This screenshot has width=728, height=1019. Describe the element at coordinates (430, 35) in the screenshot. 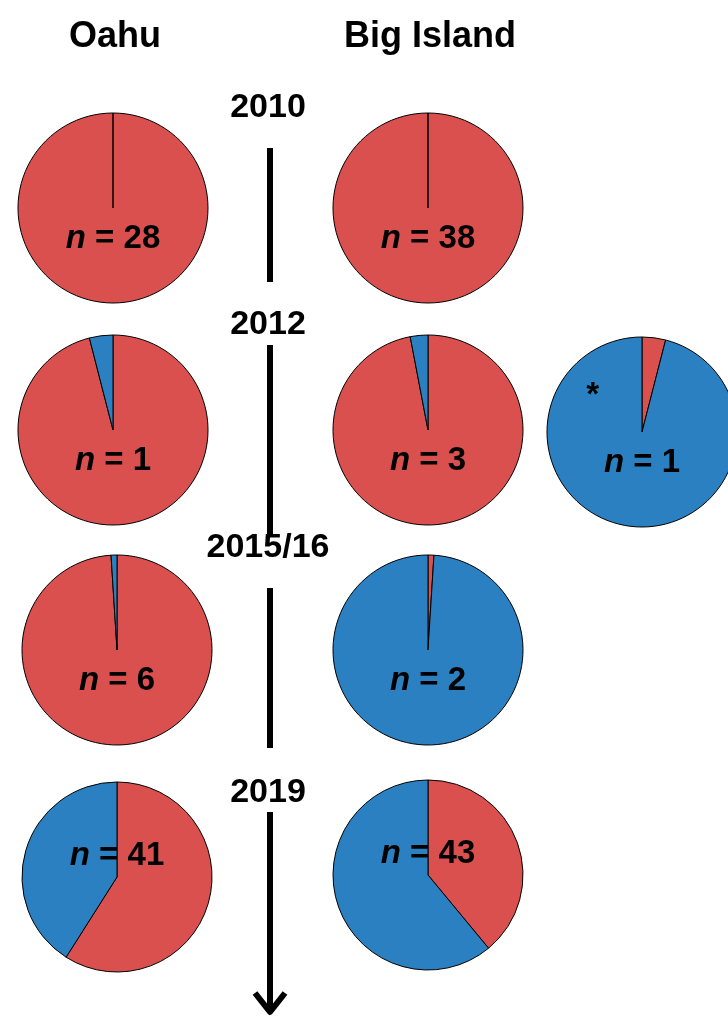

I see `chart-title: Big Island` at that location.